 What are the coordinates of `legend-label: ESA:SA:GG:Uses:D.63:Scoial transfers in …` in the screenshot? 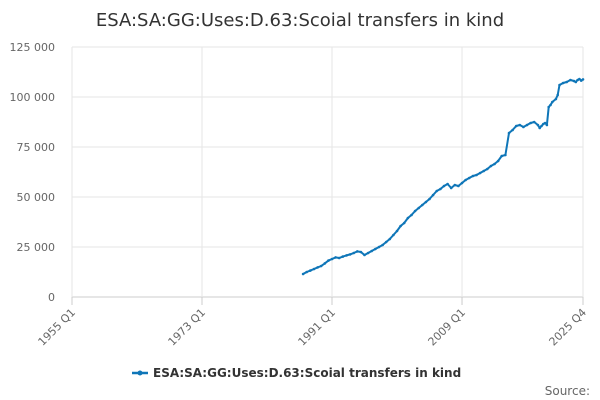 It's located at (307, 373).